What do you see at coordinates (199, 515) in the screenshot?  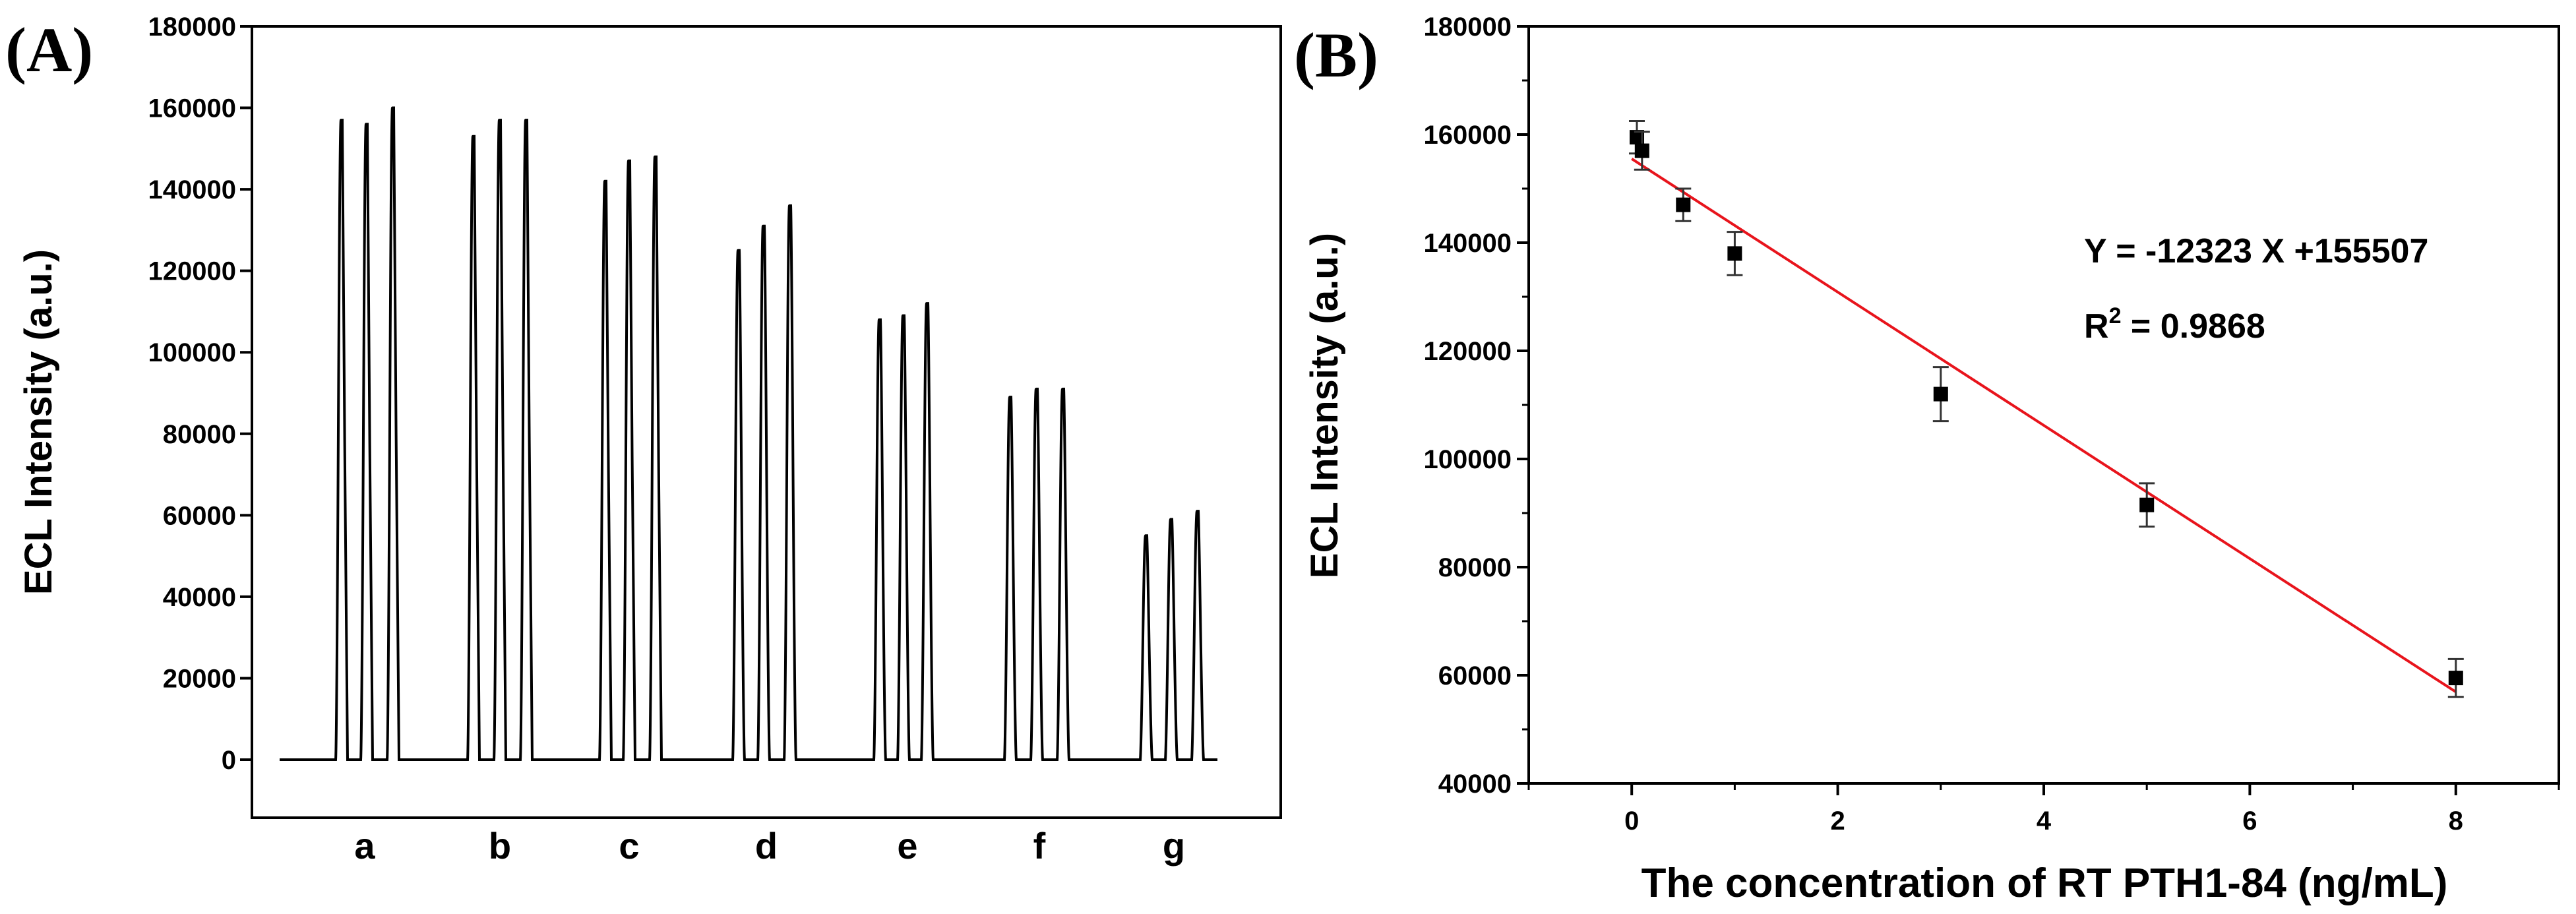 I see `a-ytick-label: 60000` at bounding box center [199, 515].